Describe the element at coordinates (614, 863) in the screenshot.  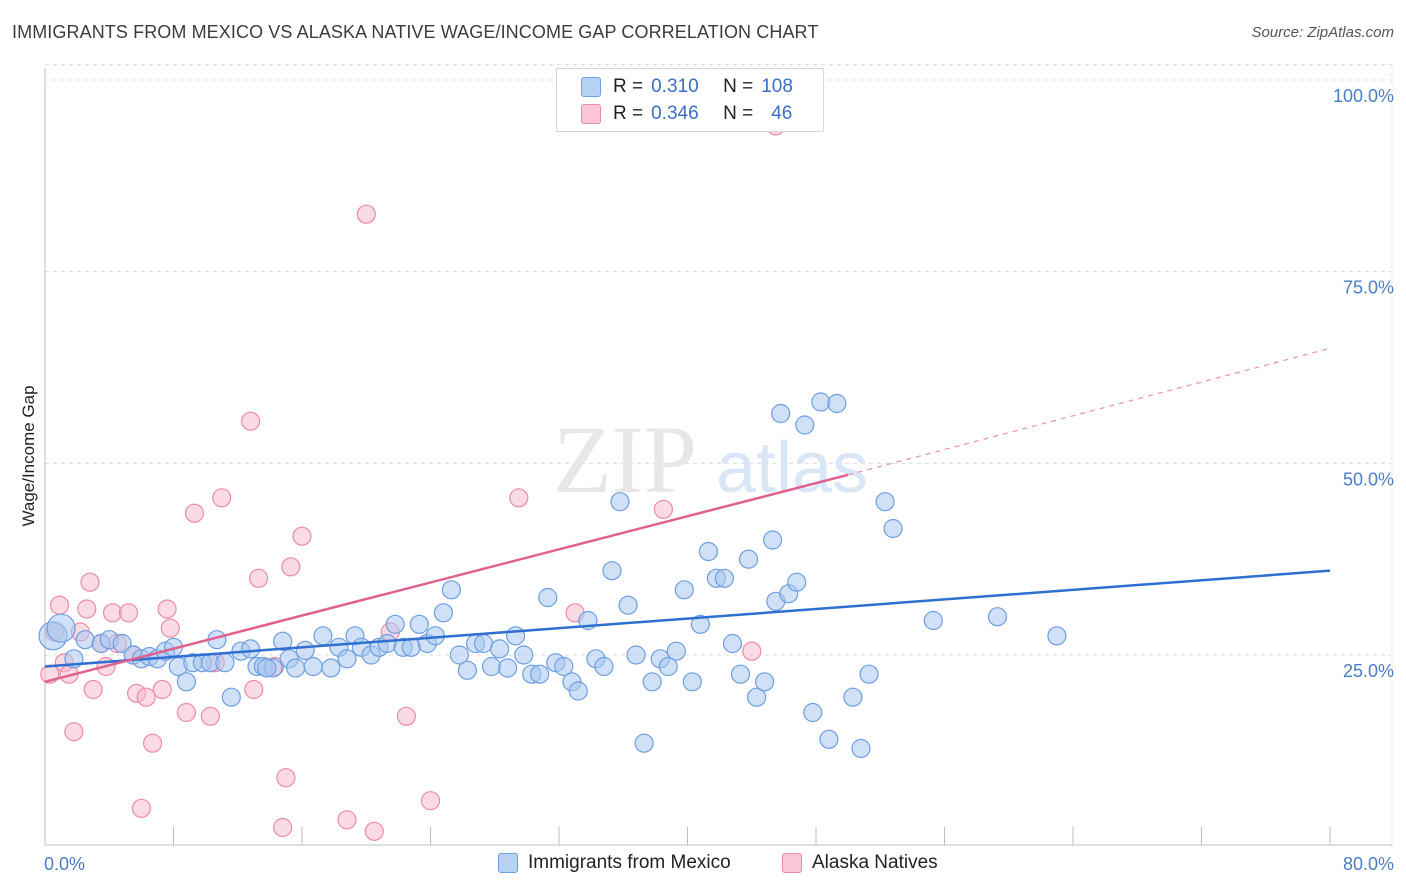
I see `bottom-legend-item-mexico: Immigrants from Mexico` at that location.